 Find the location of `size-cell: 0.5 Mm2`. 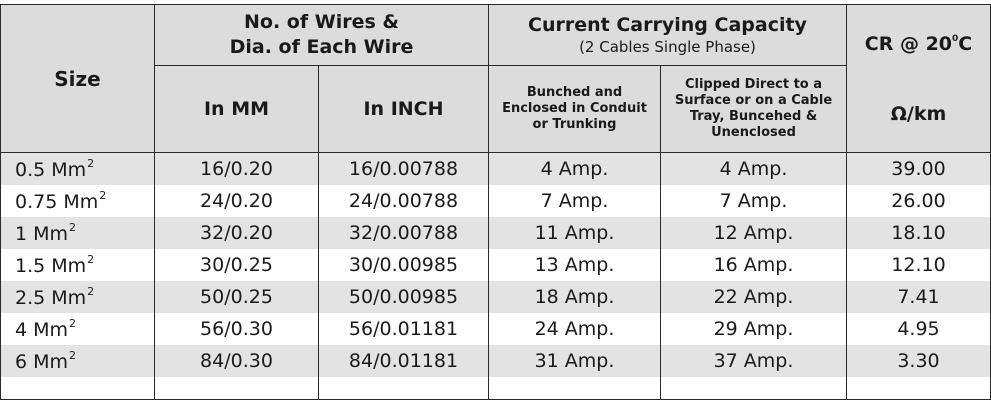

size-cell: 0.5 Mm2 is located at coordinates (77, 168).